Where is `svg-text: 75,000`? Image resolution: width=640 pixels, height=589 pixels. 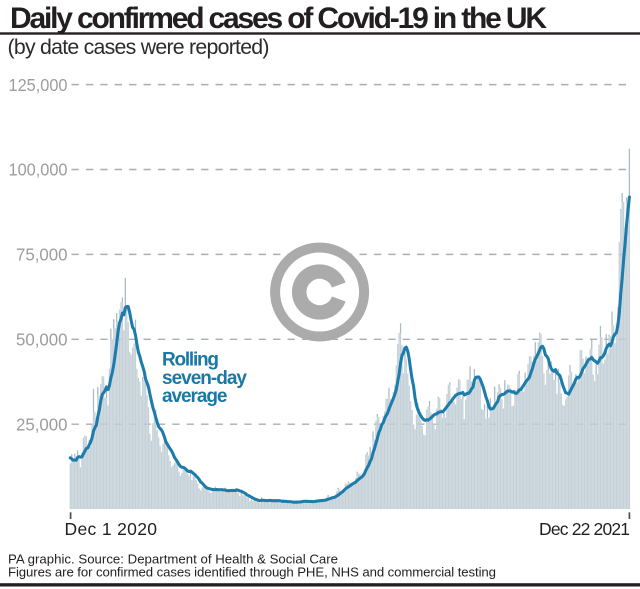
svg-text: 75,000 is located at coordinates (42, 255).